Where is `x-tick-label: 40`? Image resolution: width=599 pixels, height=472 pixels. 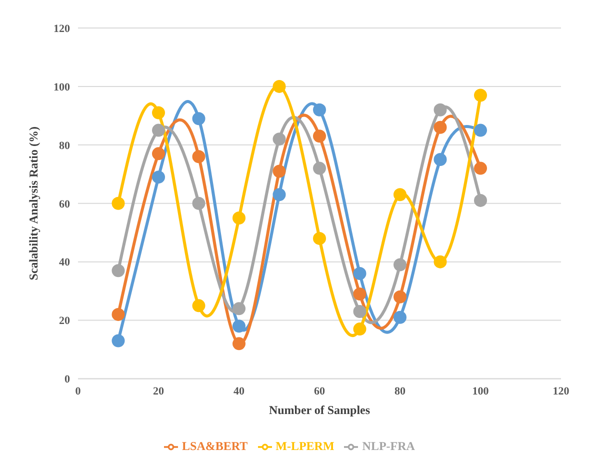
x-tick-label: 40 is located at coordinates (239, 392).